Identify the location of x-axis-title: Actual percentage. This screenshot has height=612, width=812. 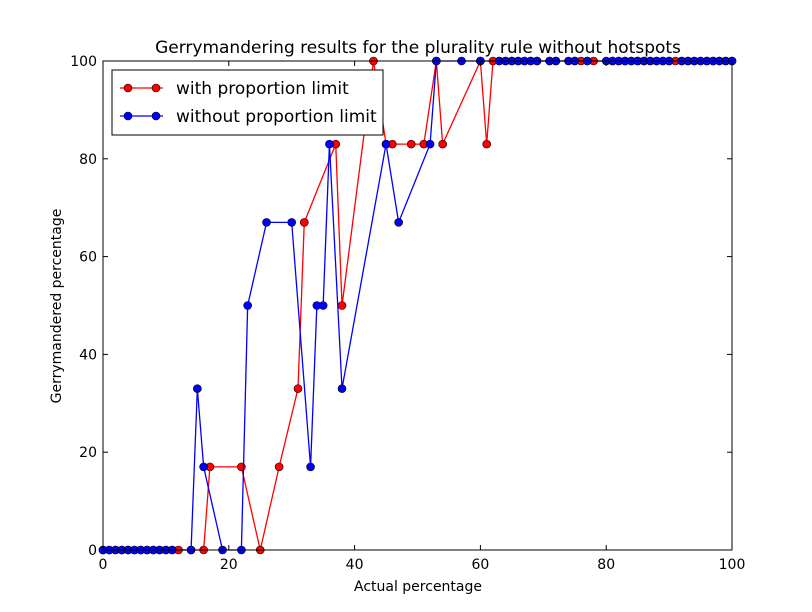
(418, 587).